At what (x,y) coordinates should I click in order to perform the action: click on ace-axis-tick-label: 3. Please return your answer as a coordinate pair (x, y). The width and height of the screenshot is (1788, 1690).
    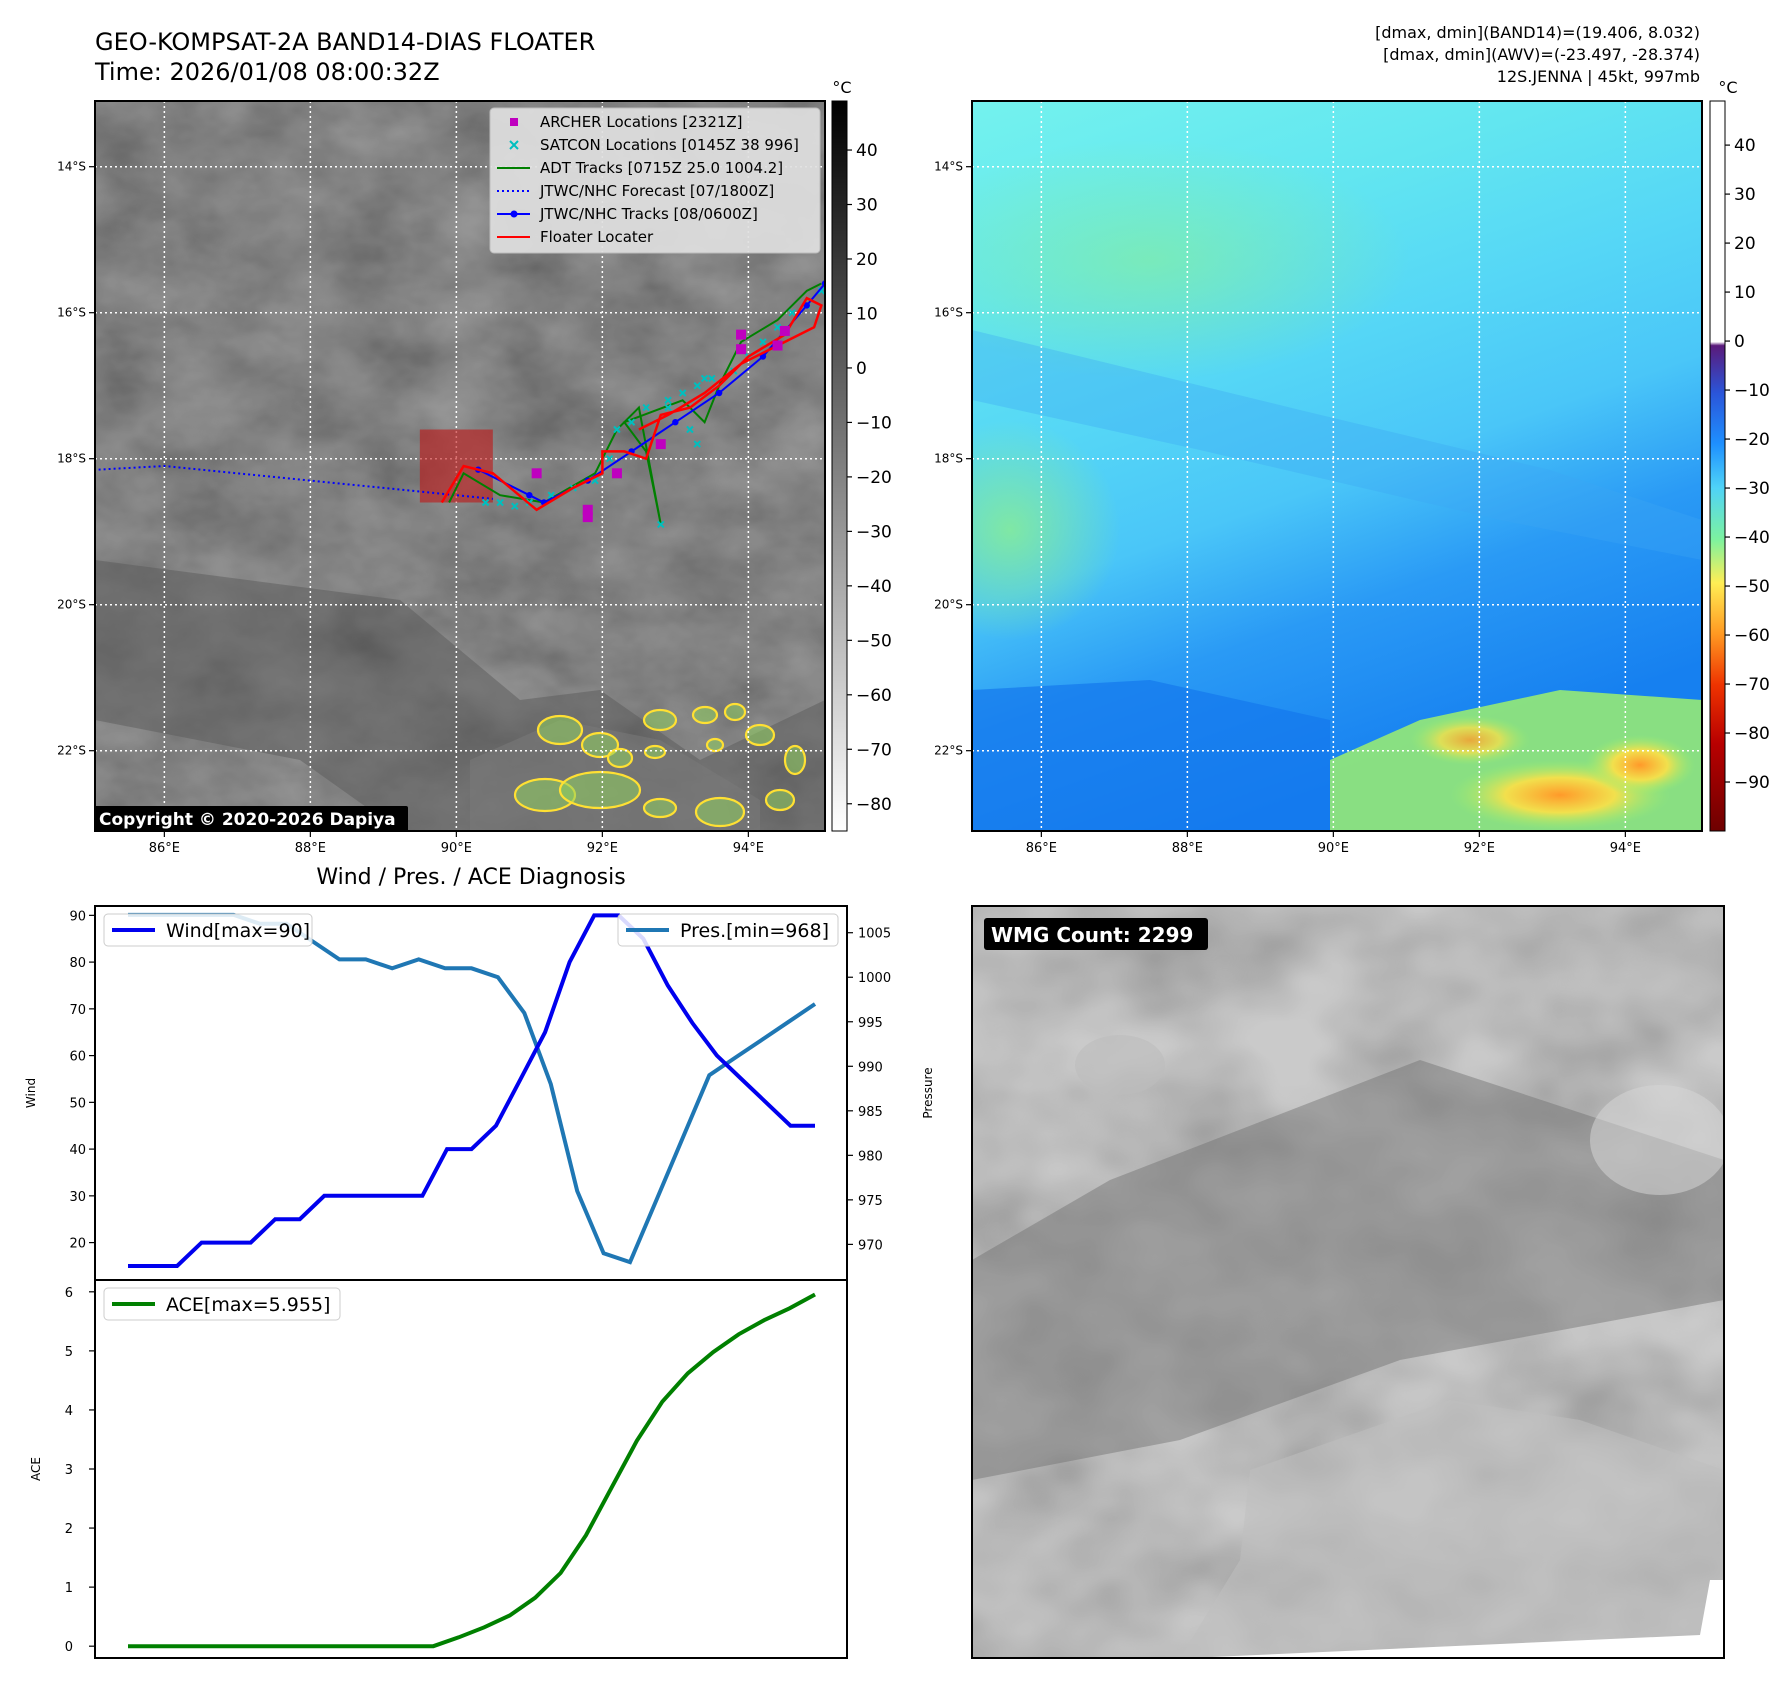
    Looking at the image, I should click on (69, 1470).